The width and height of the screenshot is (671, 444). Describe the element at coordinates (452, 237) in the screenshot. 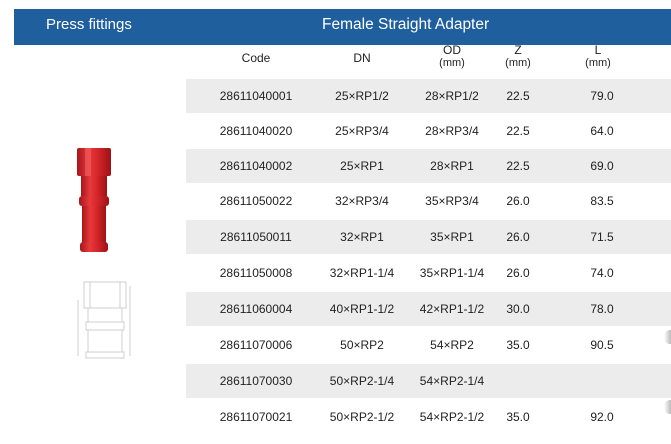

I see `cell-od: 35×RP1` at that location.